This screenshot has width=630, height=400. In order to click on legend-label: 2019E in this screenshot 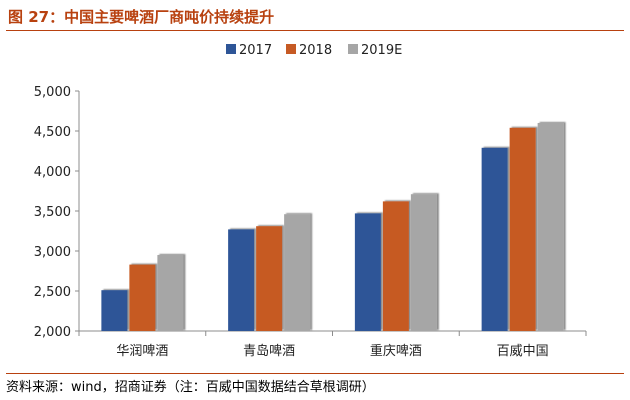, I will do `click(381, 50)`.